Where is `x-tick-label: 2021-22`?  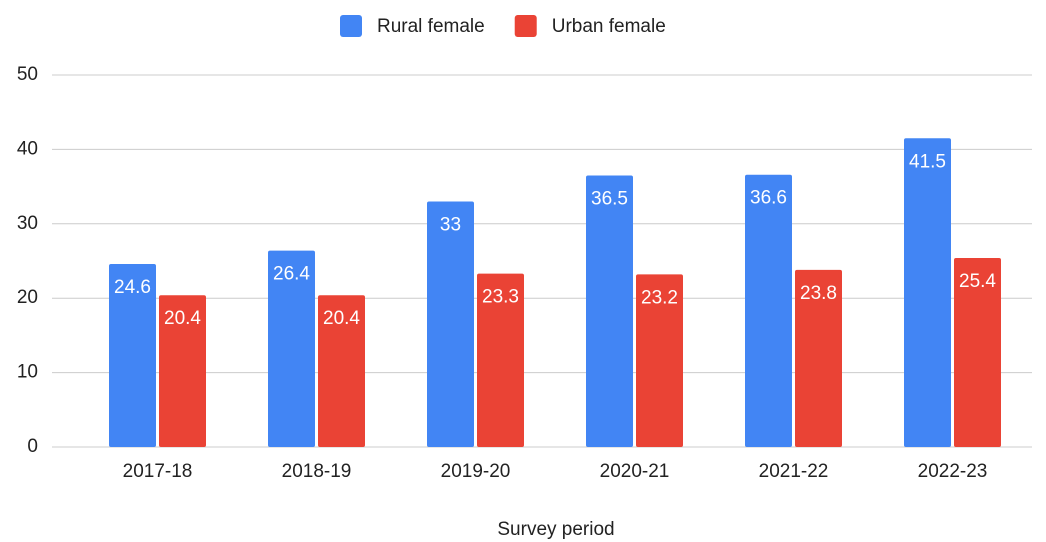 x-tick-label: 2021-22 is located at coordinates (794, 471).